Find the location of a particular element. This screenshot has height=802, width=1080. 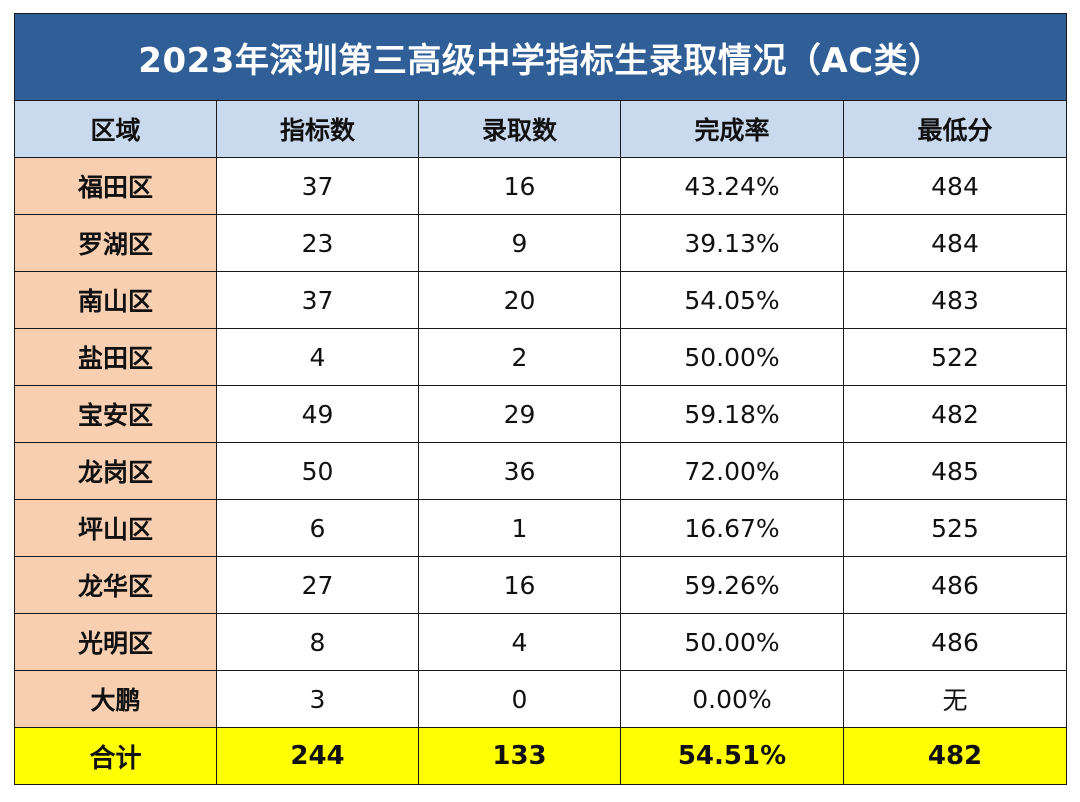

quota-cell: 27 is located at coordinates (317, 585).